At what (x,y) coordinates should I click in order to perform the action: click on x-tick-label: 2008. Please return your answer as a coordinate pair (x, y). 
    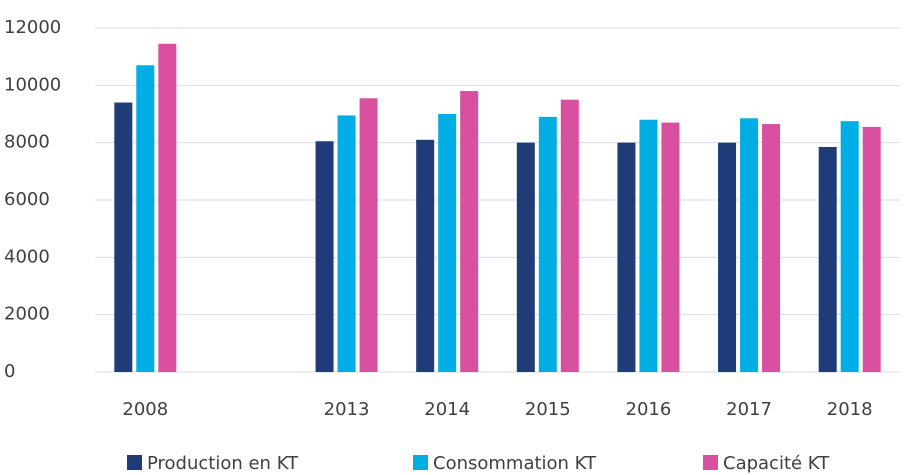
    Looking at the image, I should click on (145, 409).